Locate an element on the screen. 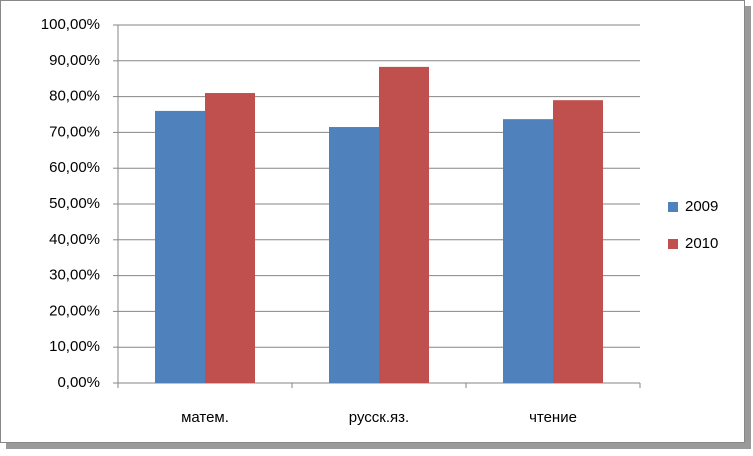 Image resolution: width=753 pixels, height=456 pixels. y-tick-label: 10,00% is located at coordinates (74, 346).